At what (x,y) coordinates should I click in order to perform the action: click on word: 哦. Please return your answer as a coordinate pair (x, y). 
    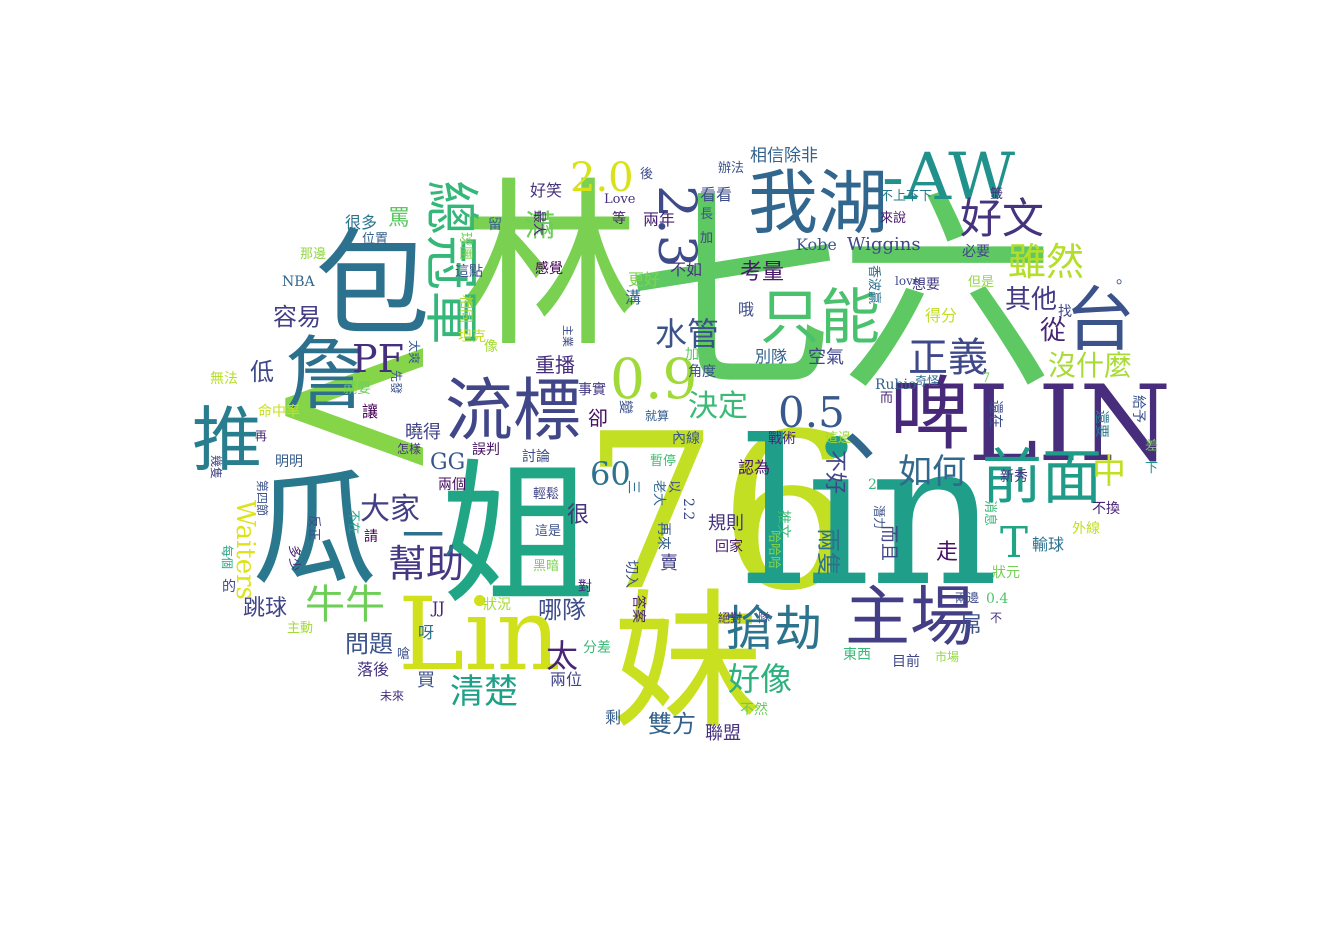
    Looking at the image, I should click on (746, 309).